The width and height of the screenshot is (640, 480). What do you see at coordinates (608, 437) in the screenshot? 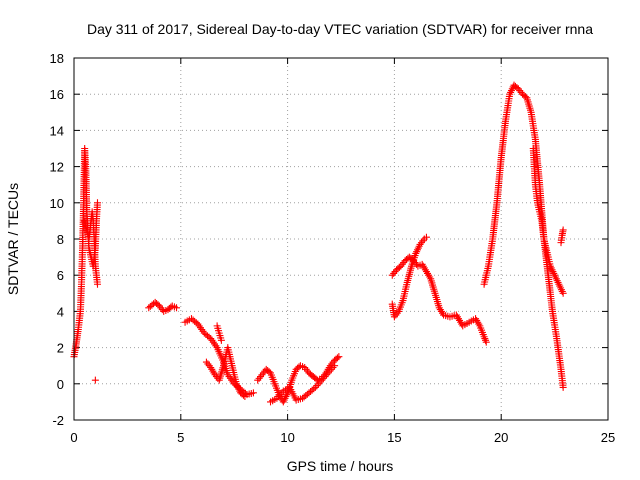
I see `x-tick-label: 25` at bounding box center [608, 437].